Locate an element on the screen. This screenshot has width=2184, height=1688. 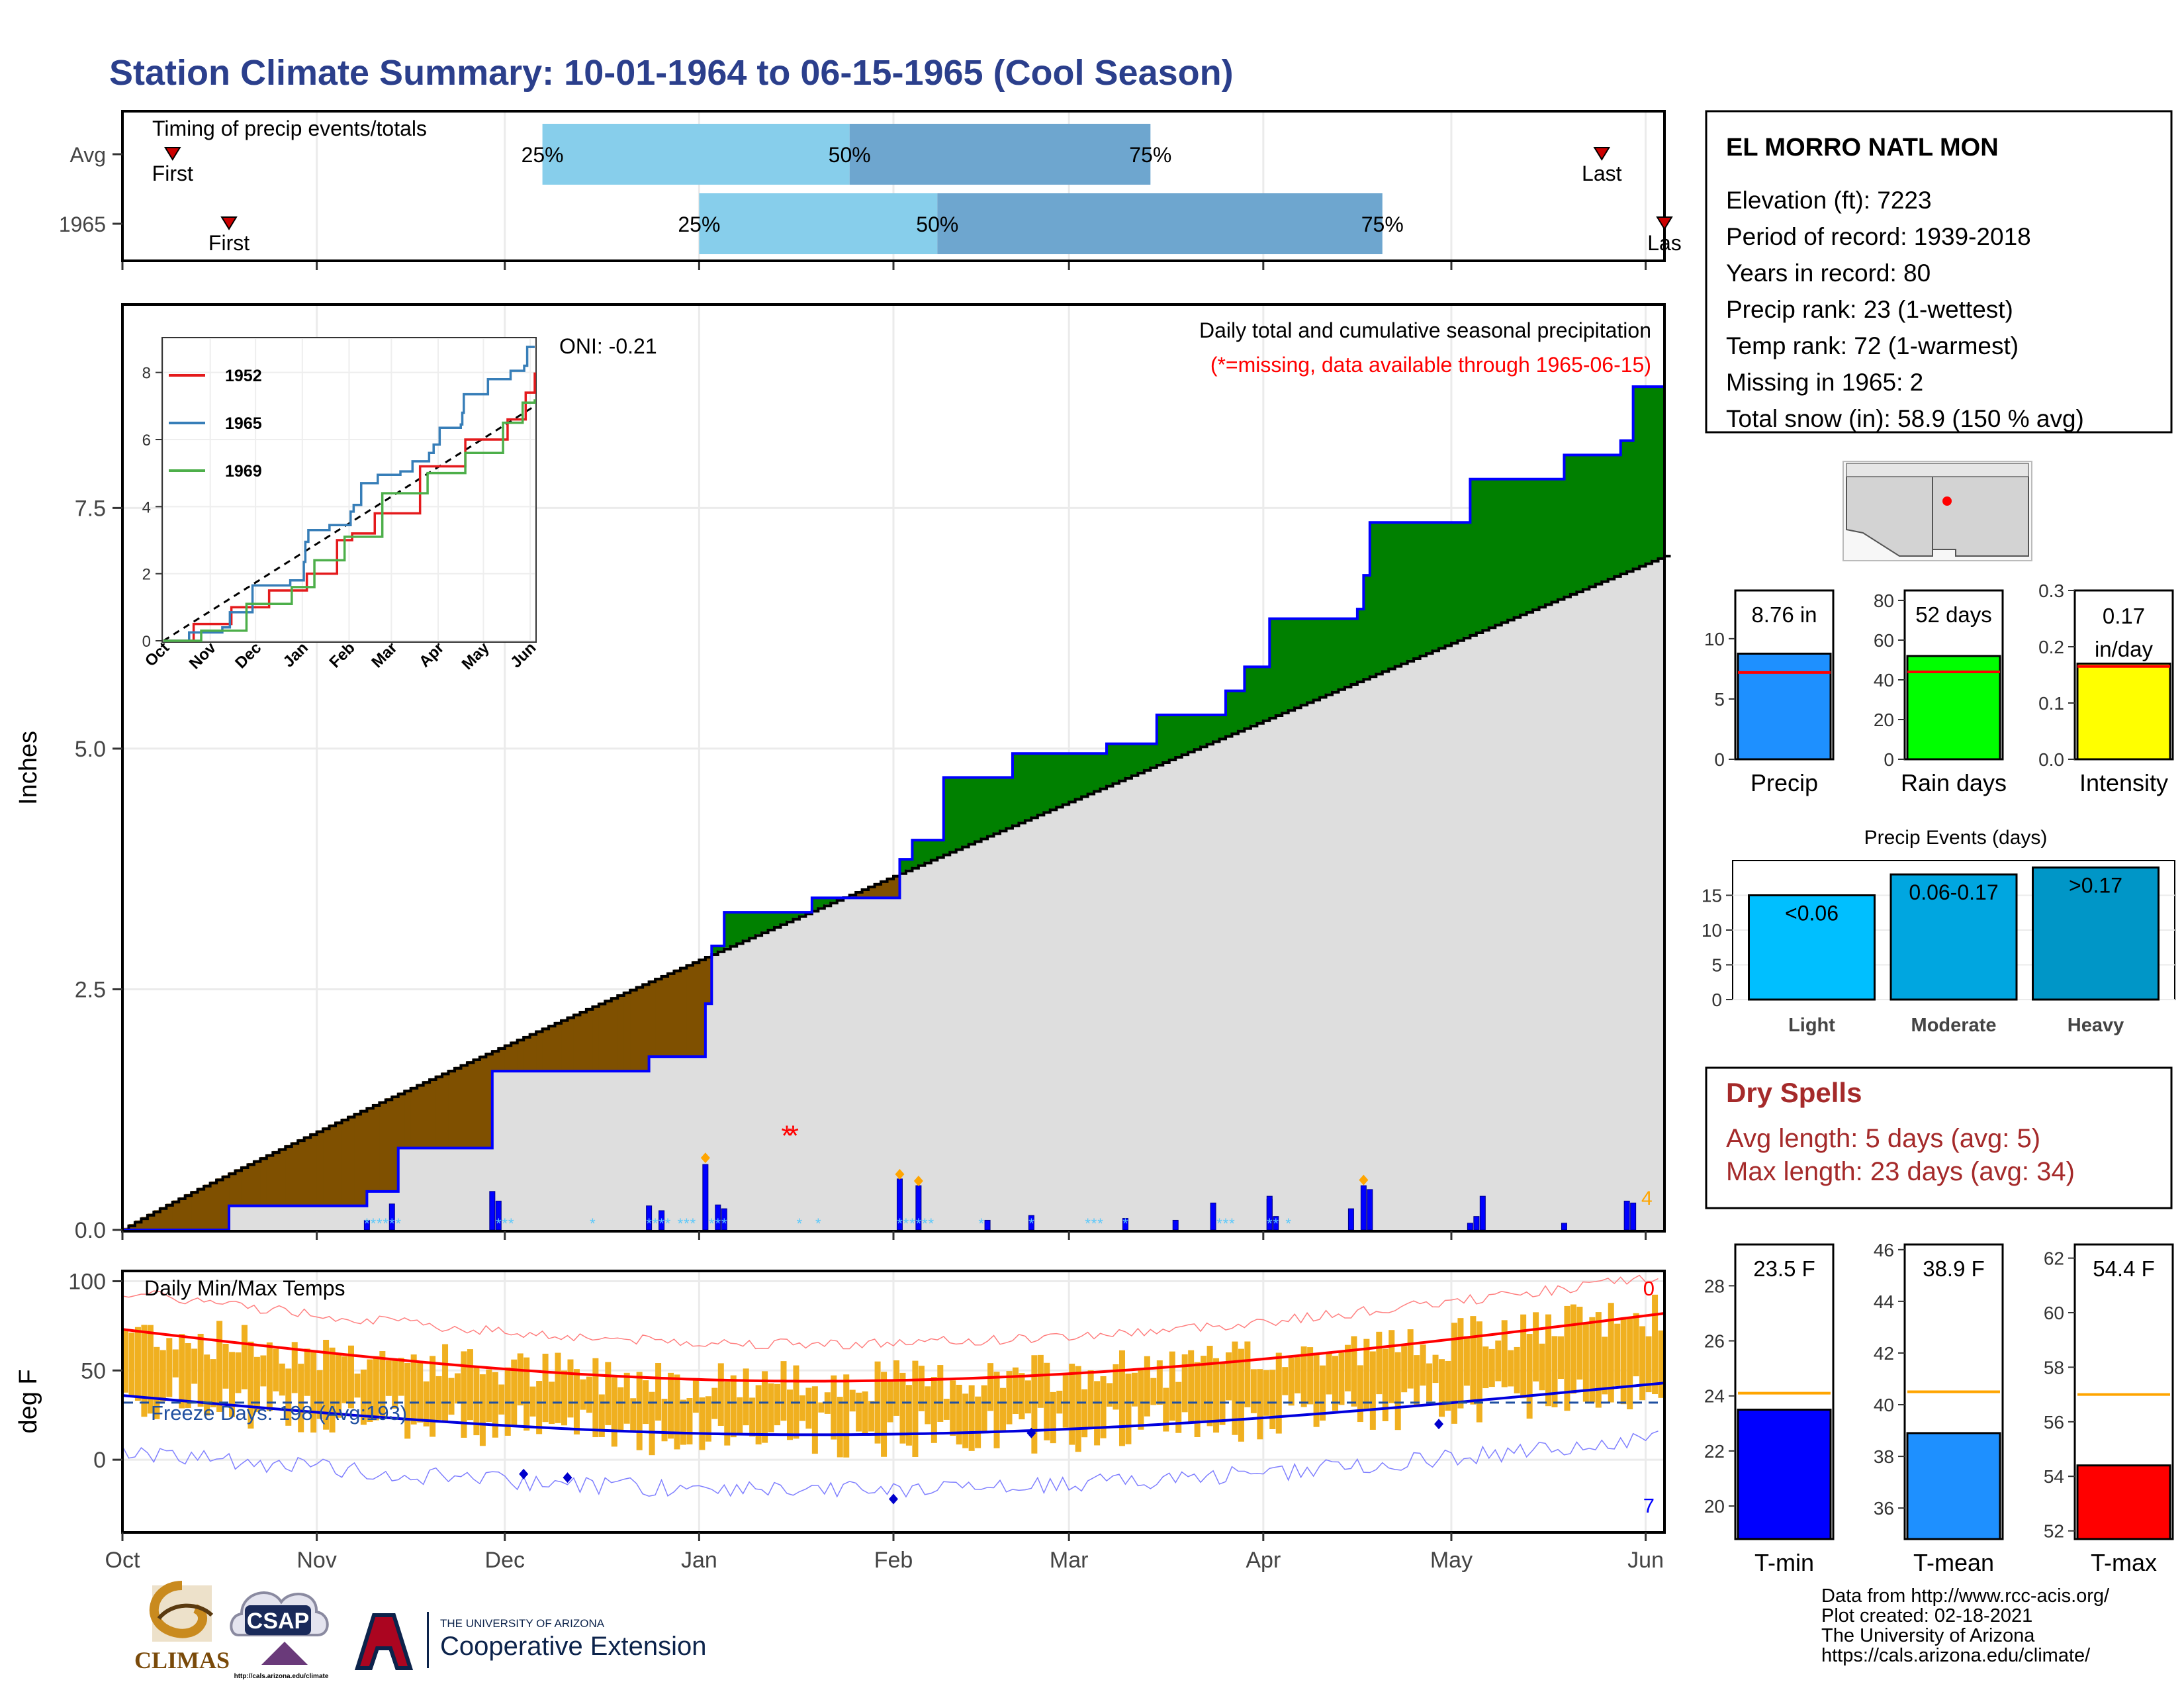
temp-chart-title: Daily Min/Max Temps is located at coordinates (245, 1288).